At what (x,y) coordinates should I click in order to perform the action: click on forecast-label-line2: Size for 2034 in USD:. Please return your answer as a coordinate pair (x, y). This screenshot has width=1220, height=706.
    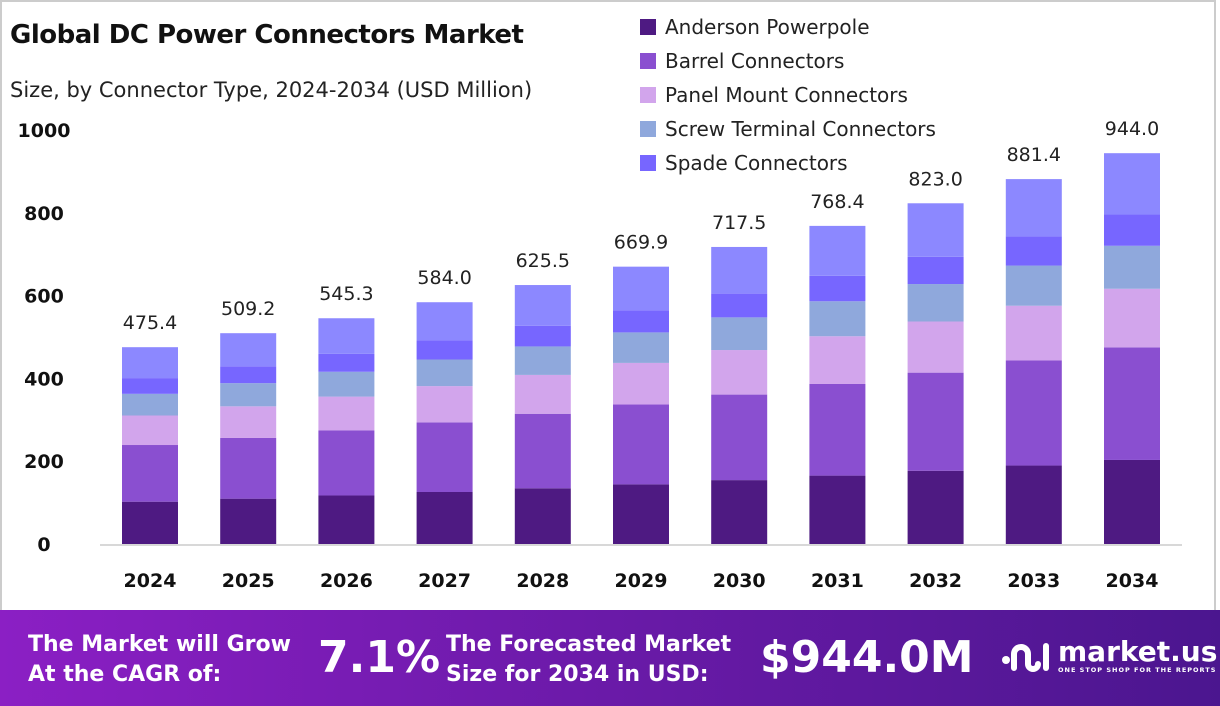
    Looking at the image, I should click on (577, 674).